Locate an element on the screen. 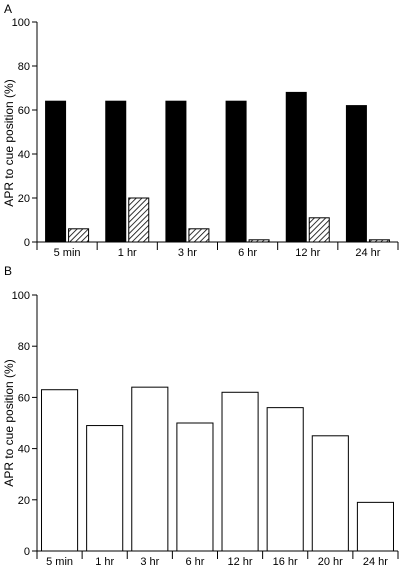 This screenshot has height=571, width=400. panel-a-y-ticks: 0 20 40 60 80 100 is located at coordinates (24, 133).